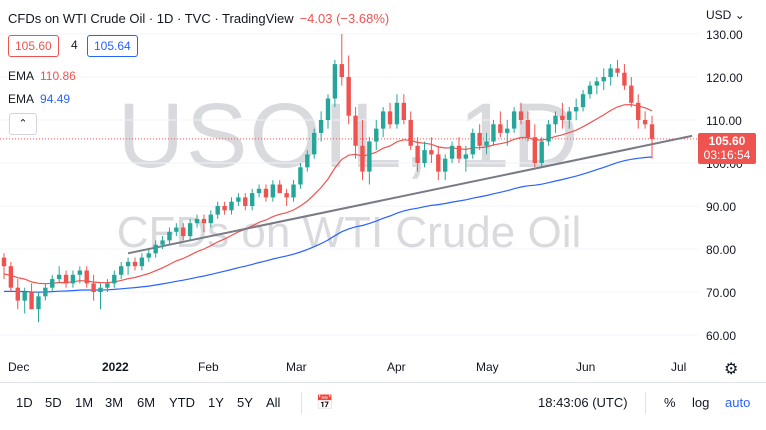 The height and width of the screenshot is (430, 766). I want to click on toolbar-separator, so click(645, 403).